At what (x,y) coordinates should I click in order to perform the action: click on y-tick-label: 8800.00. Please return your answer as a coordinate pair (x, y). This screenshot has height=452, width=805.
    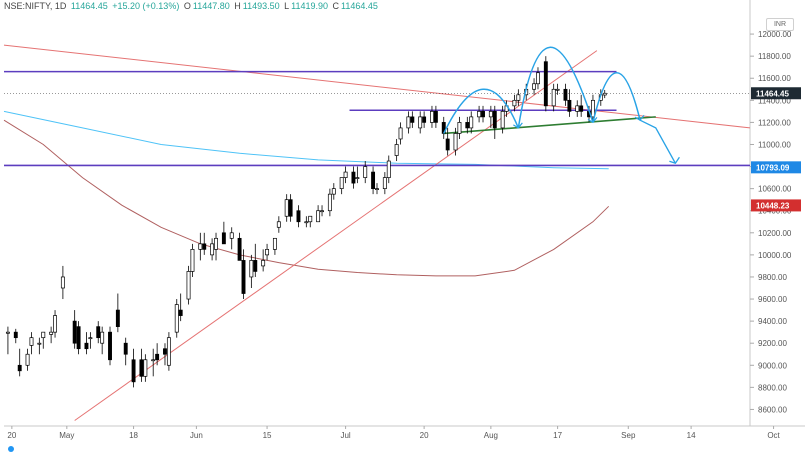
    Looking at the image, I should click on (772, 387).